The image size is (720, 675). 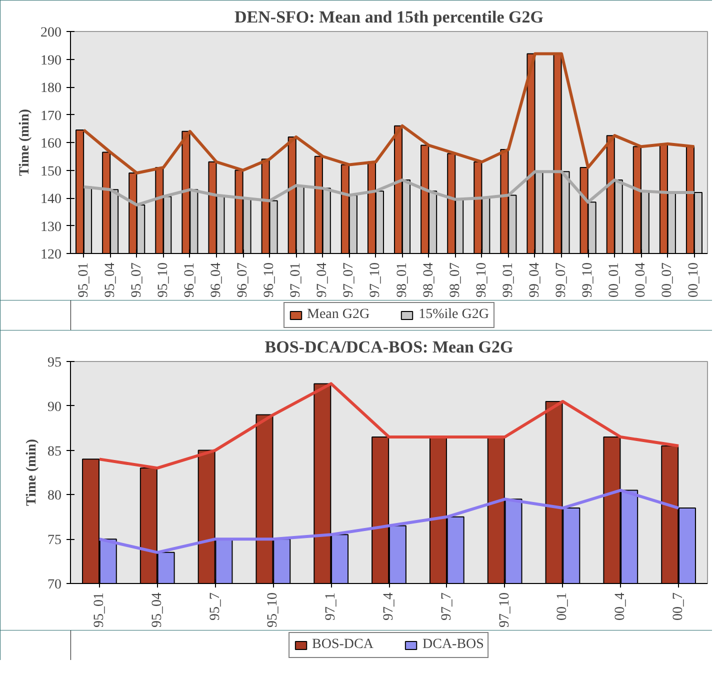 I want to click on y-tick-label: 160, so click(x=51, y=144).